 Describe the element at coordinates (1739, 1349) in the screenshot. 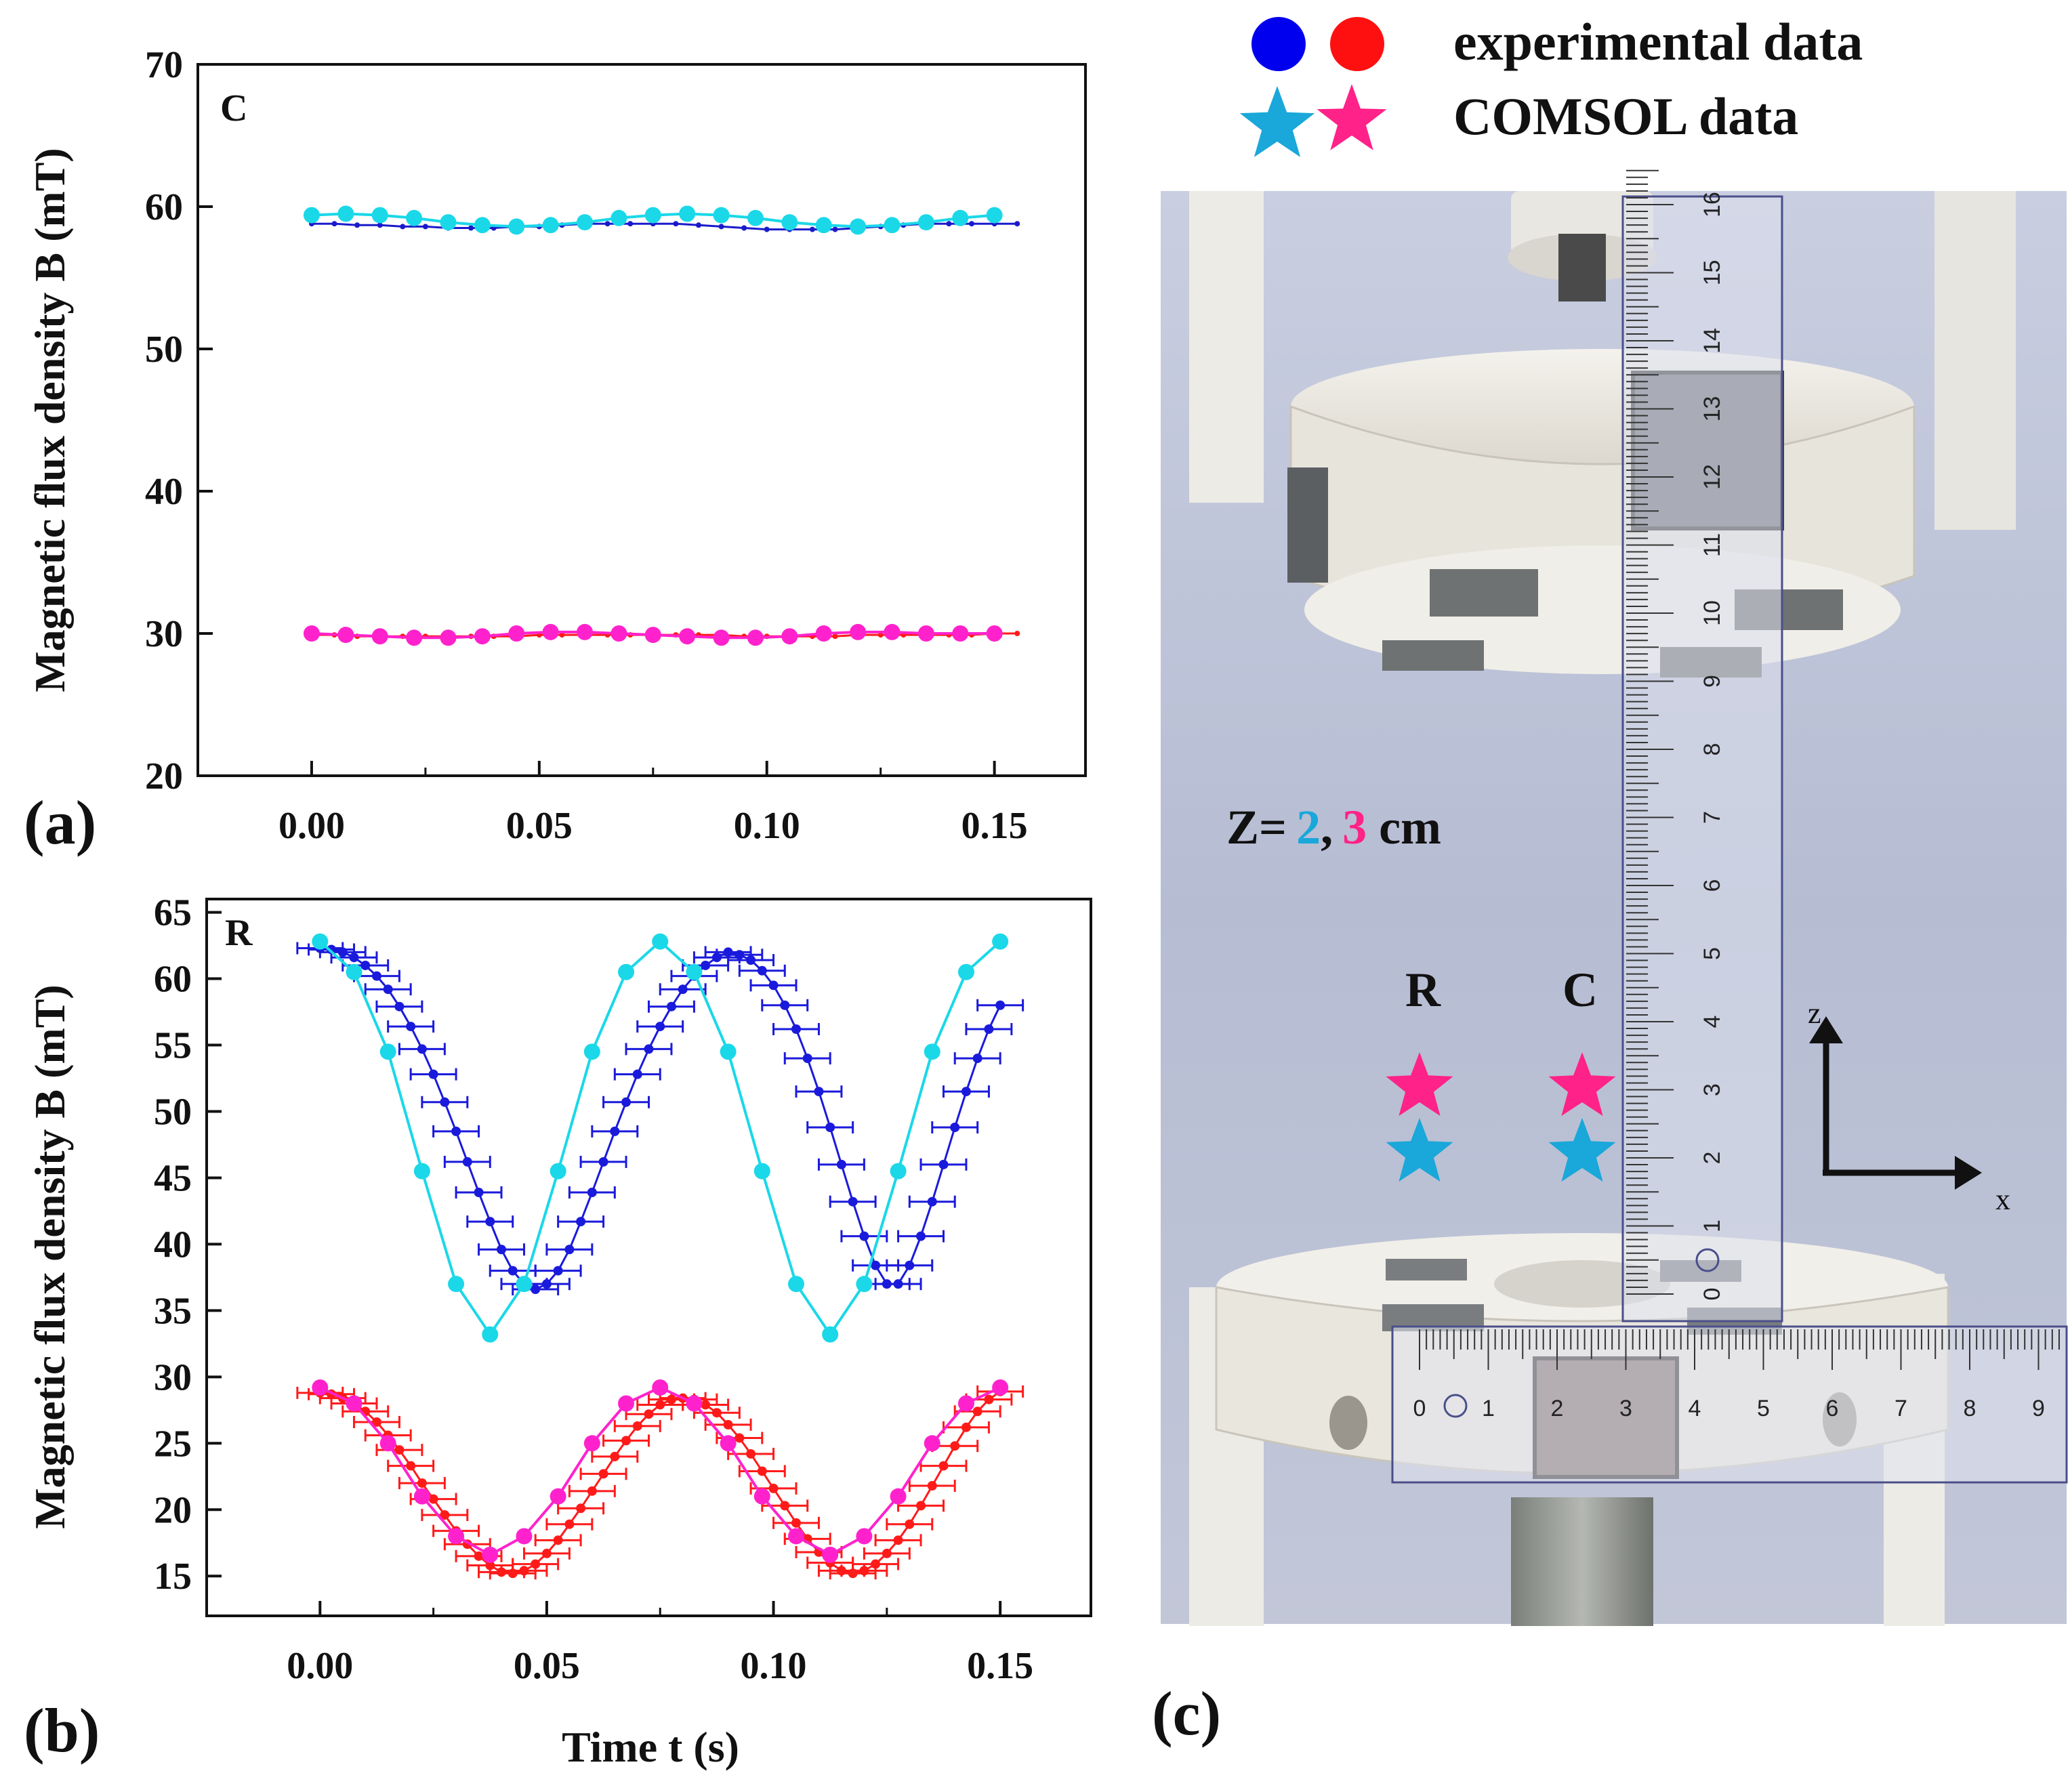

I see `horizontal-ruler-ticks` at that location.